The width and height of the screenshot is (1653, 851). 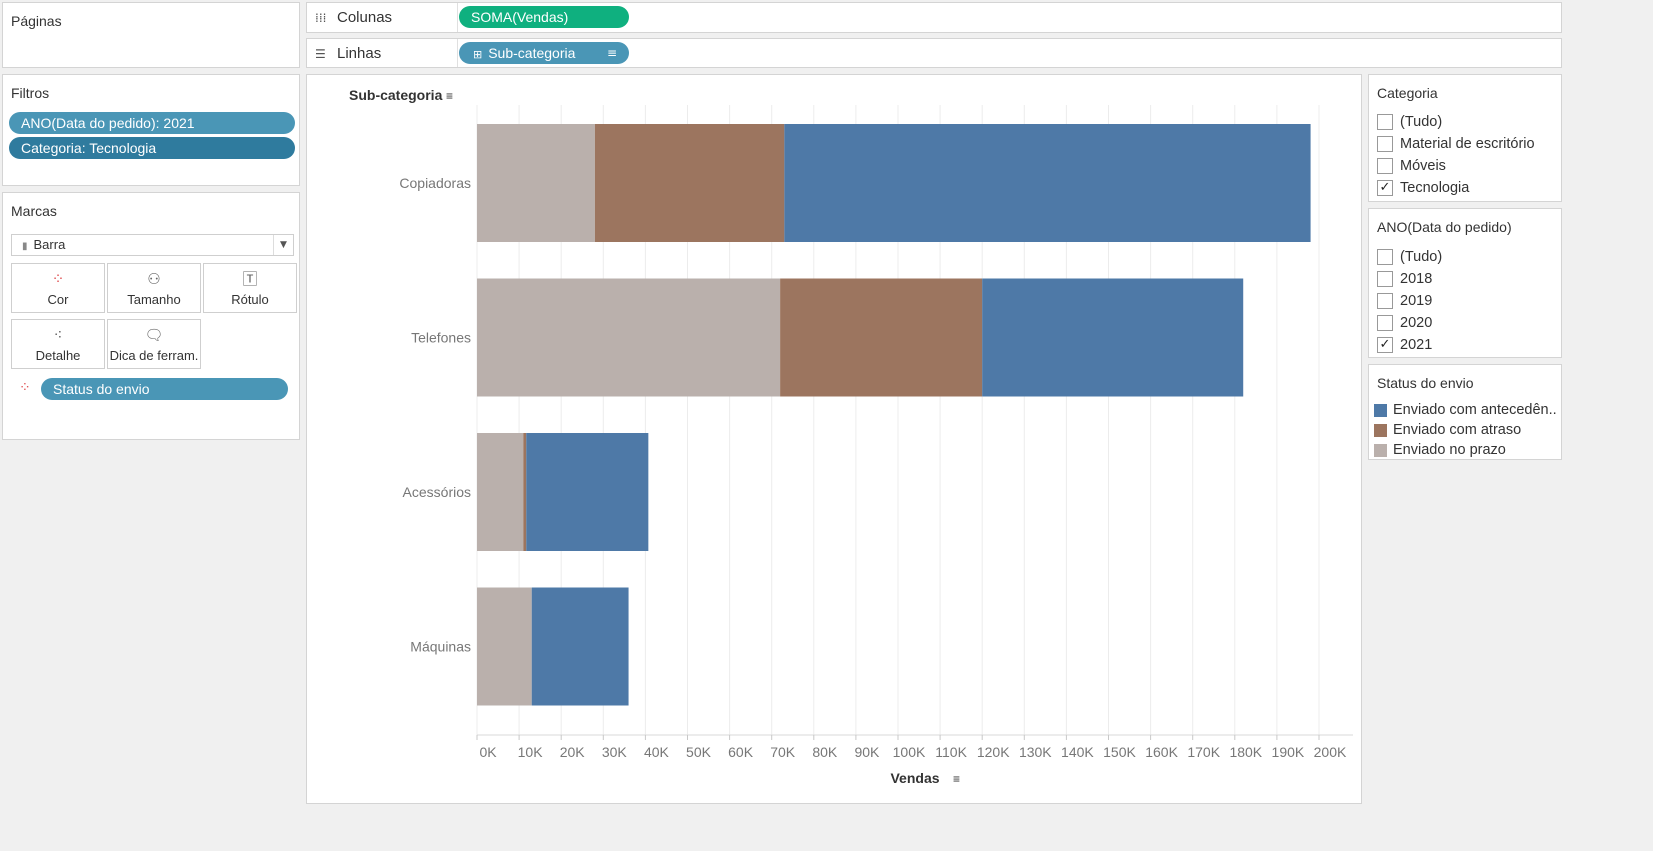 I want to click on color-encoding-icon: ⁘, so click(x=25, y=388).